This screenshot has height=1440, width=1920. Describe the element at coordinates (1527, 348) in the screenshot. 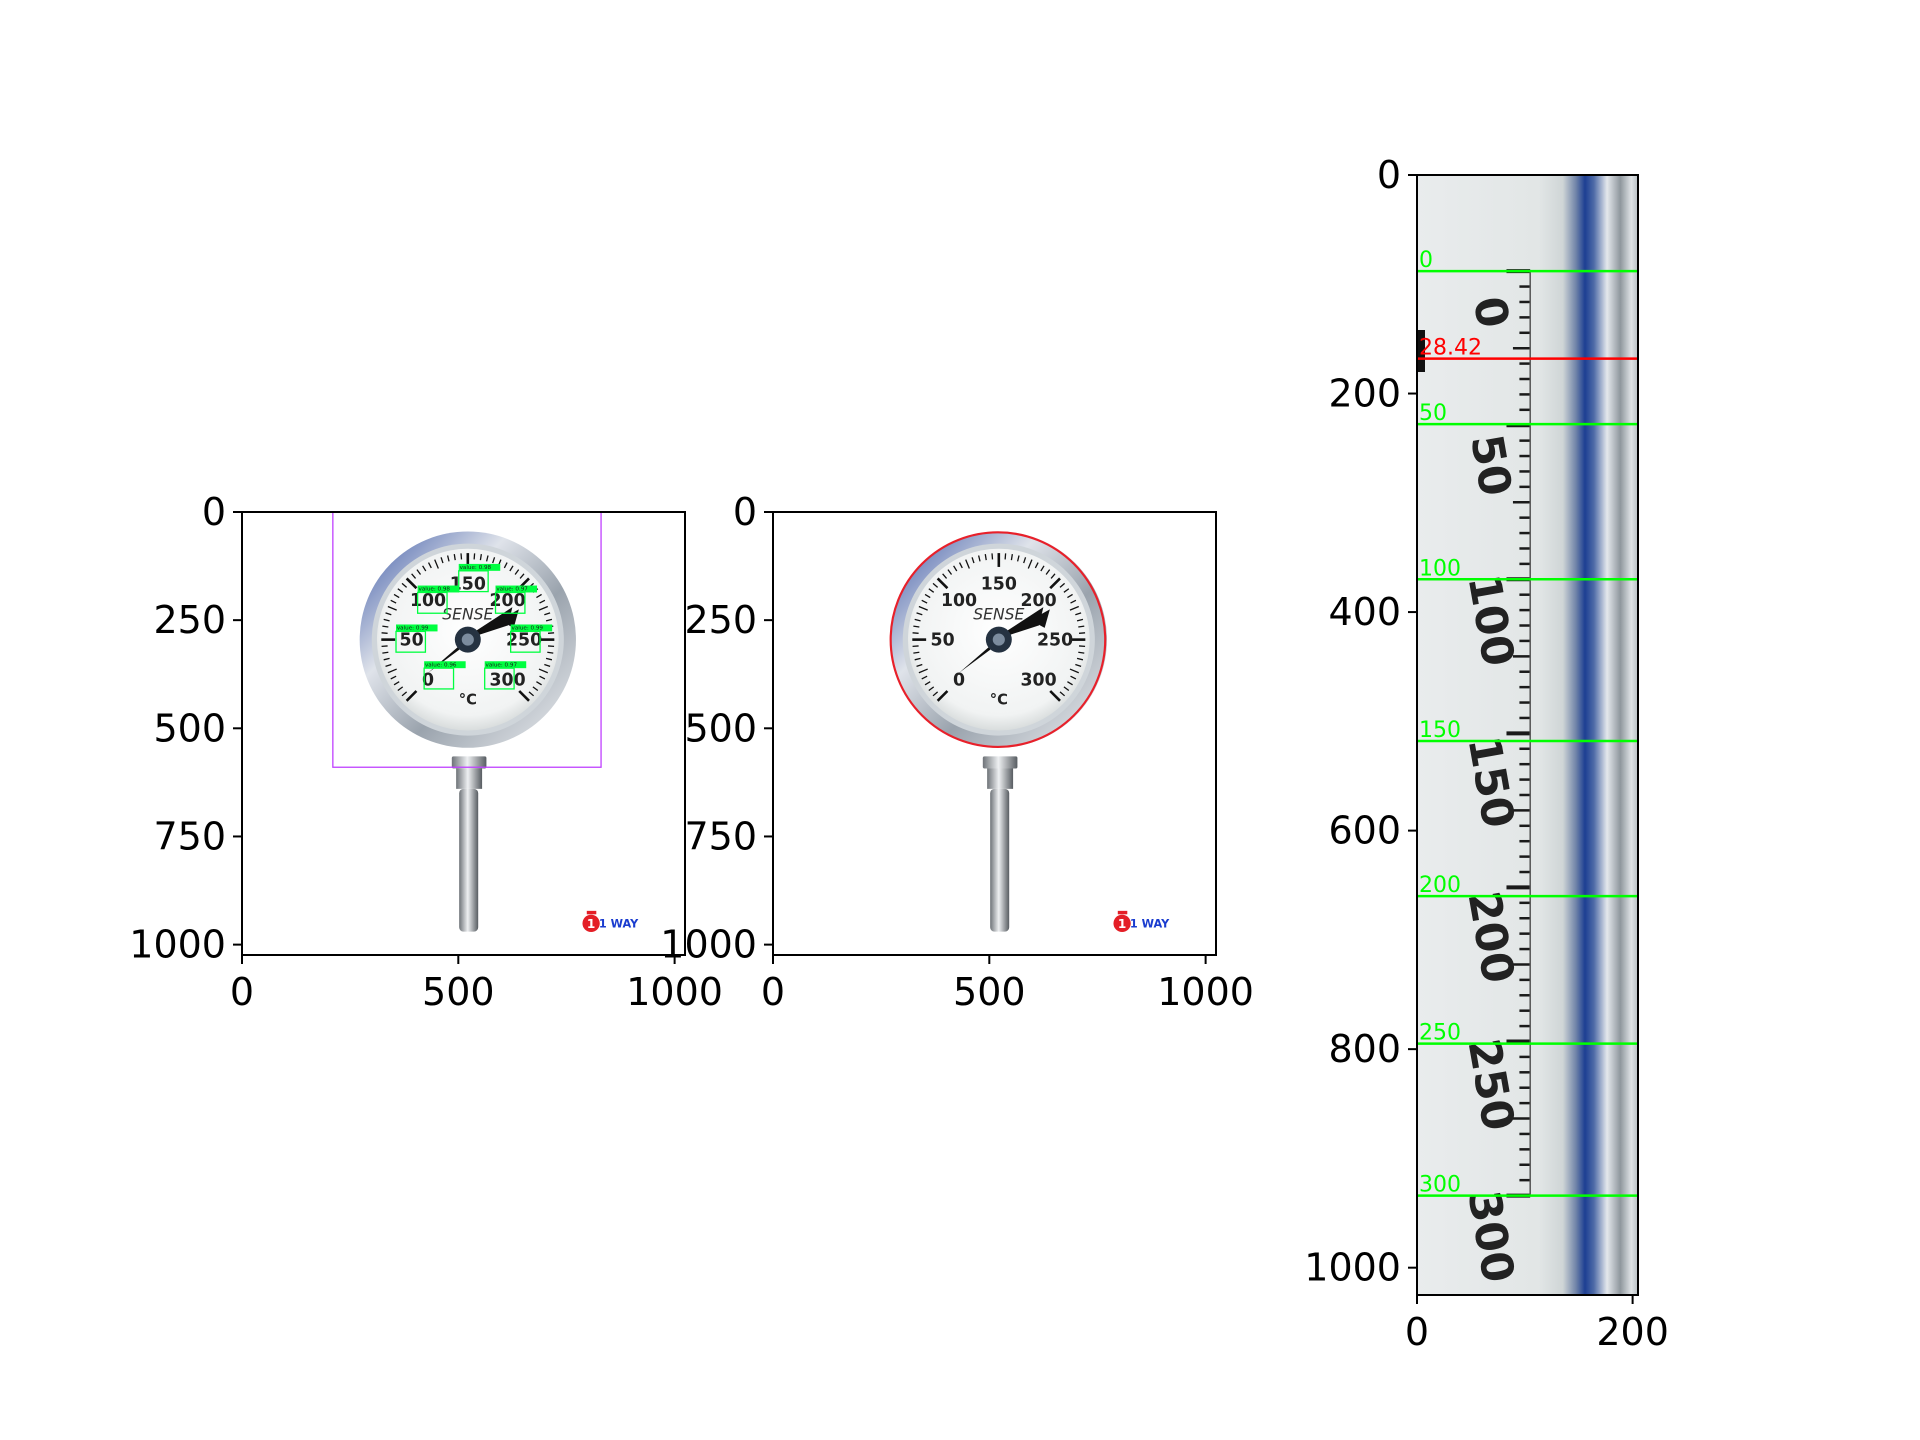

I see `pointer-line: 28.42` at that location.